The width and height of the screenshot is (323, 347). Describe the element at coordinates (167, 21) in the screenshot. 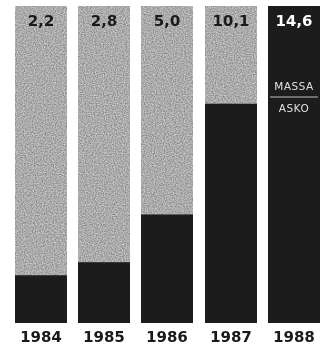

I see `value-label-1986: 5,0` at that location.